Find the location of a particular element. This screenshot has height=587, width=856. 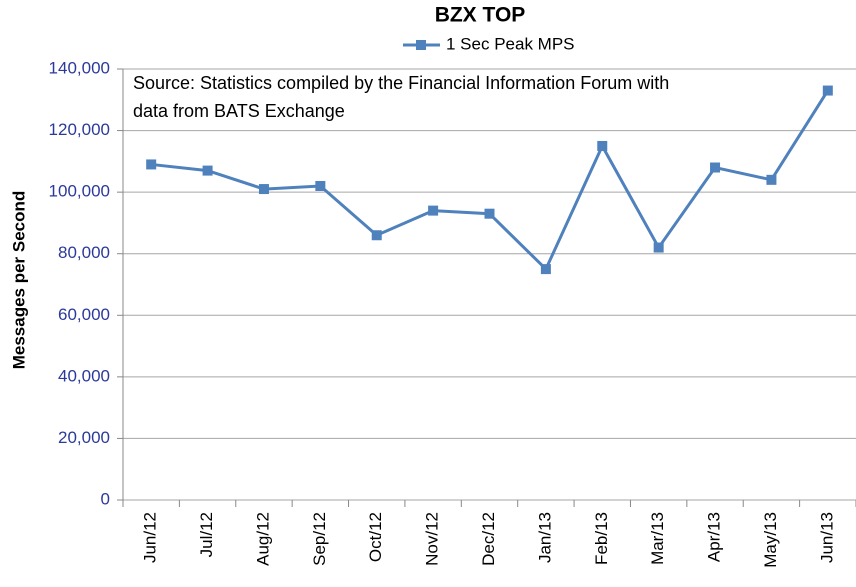

x-tick-label: Aug/12 is located at coordinates (262, 539).